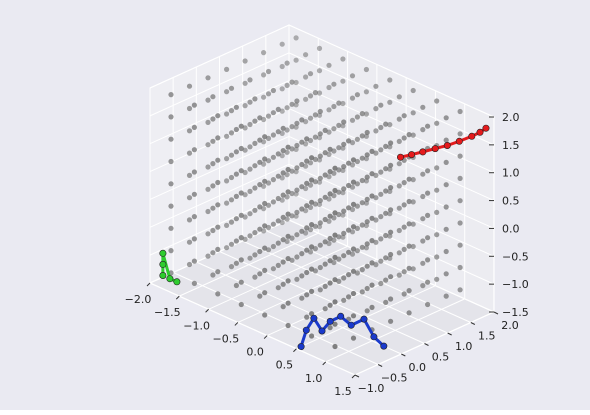 The width and height of the screenshot is (590, 415). What do you see at coordinates (391, 155) in the screenshot?
I see `back-gridline` at bounding box center [391, 155].